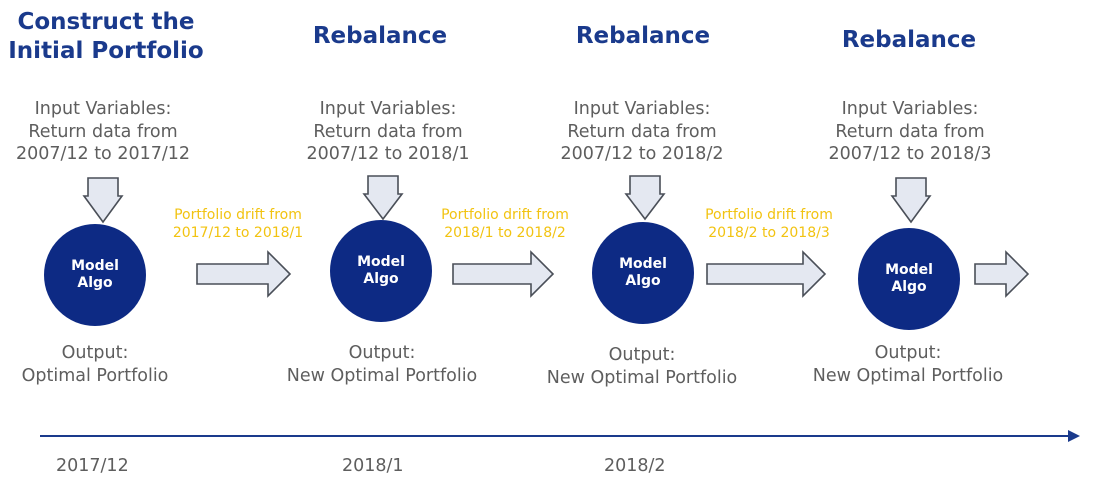 The height and width of the screenshot is (484, 1095). I want to click on stage-2-title-line-1: Rebalance, so click(380, 36).